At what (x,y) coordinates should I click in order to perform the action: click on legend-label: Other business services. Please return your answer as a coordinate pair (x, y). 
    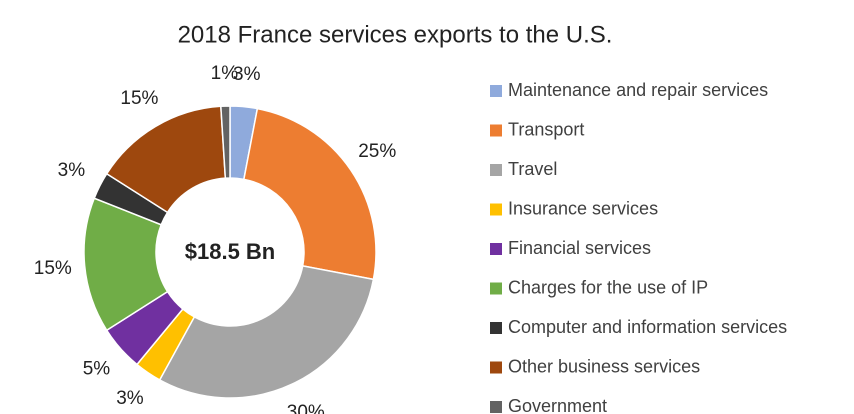
    Looking at the image, I should click on (604, 366).